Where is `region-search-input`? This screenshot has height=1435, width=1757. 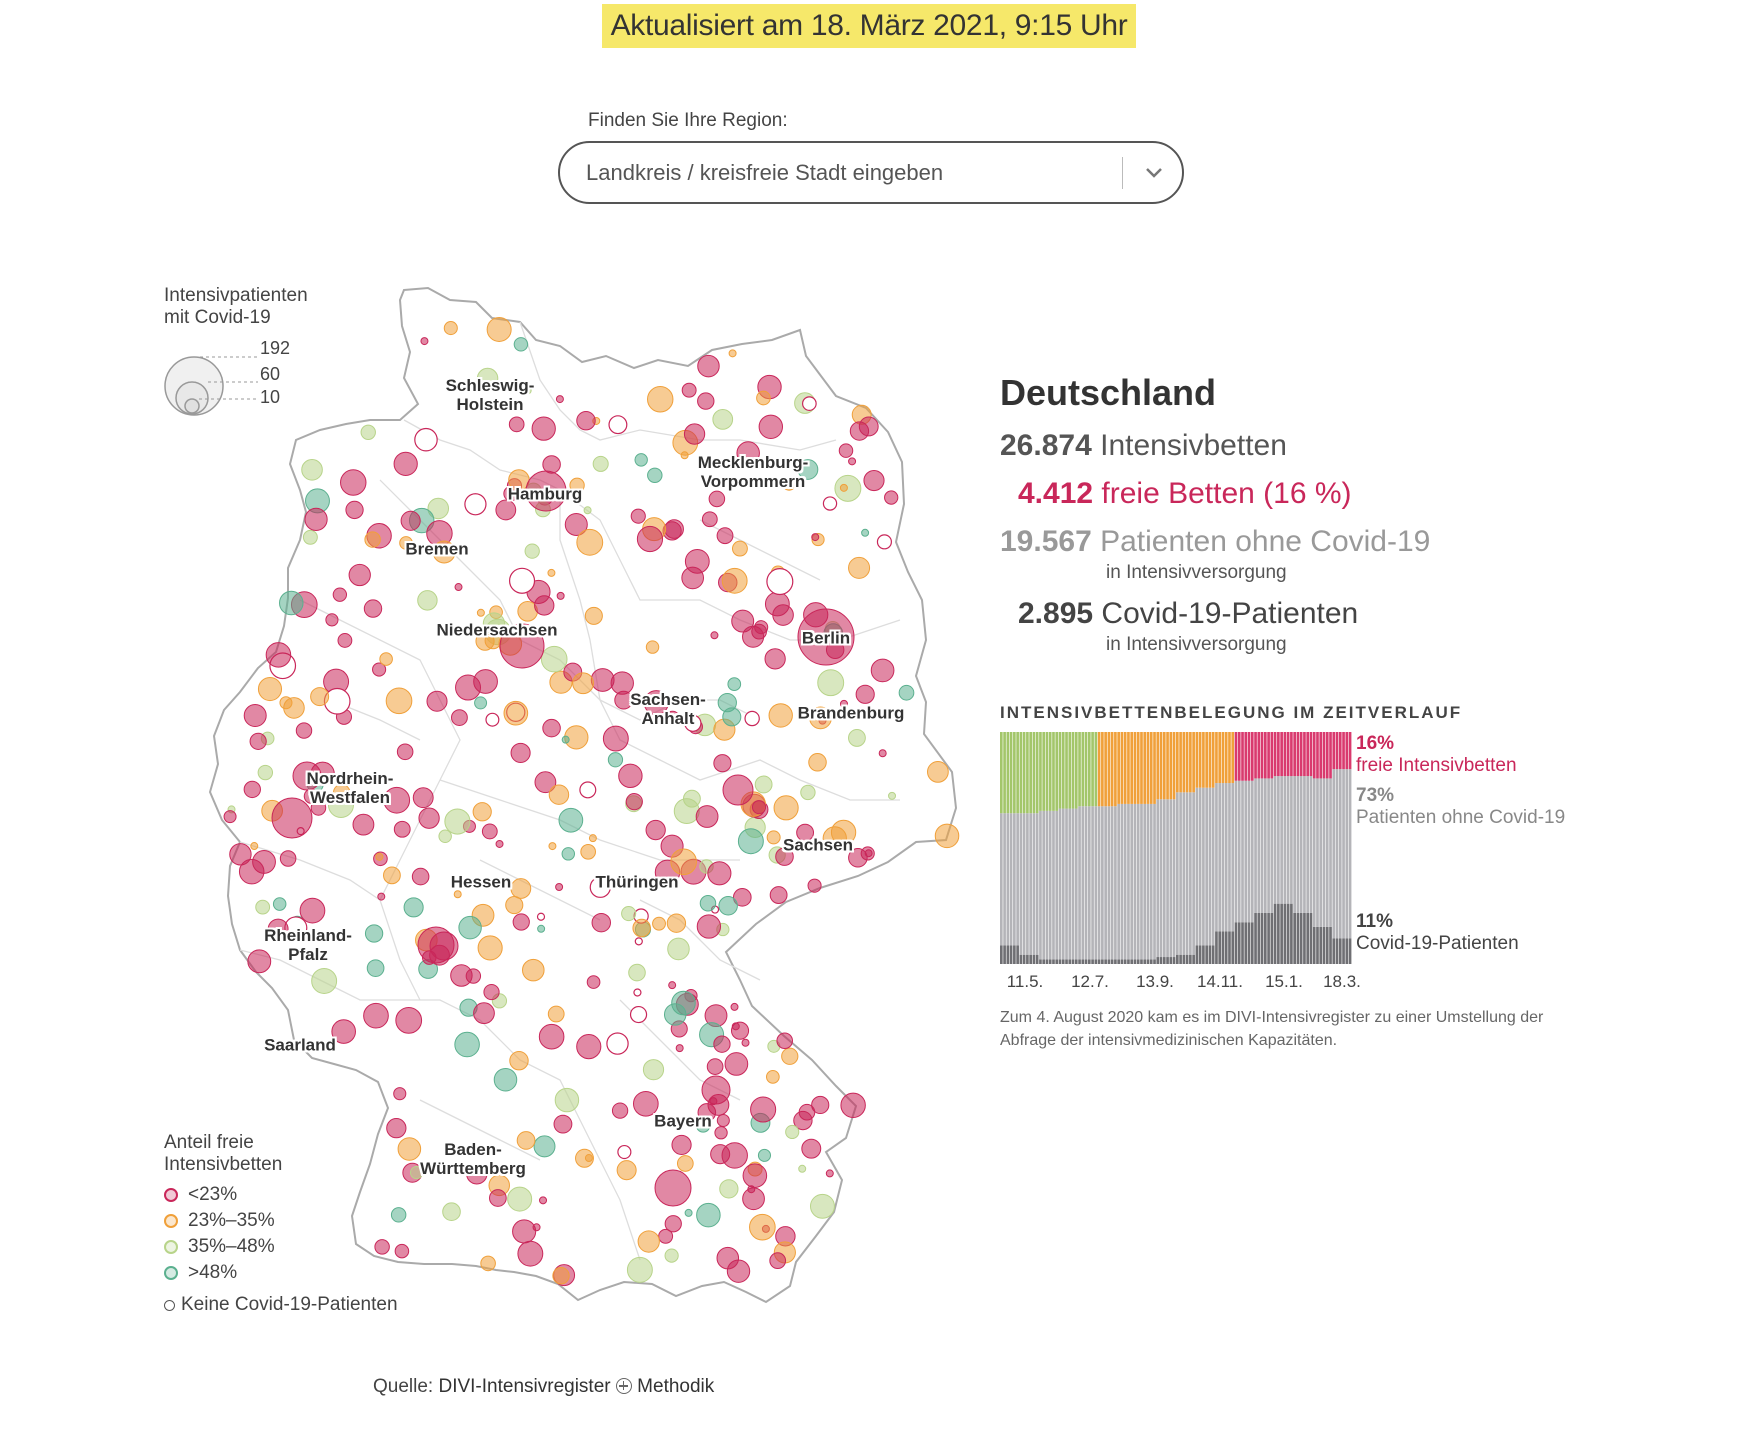
region-search-input is located at coordinates (846, 173).